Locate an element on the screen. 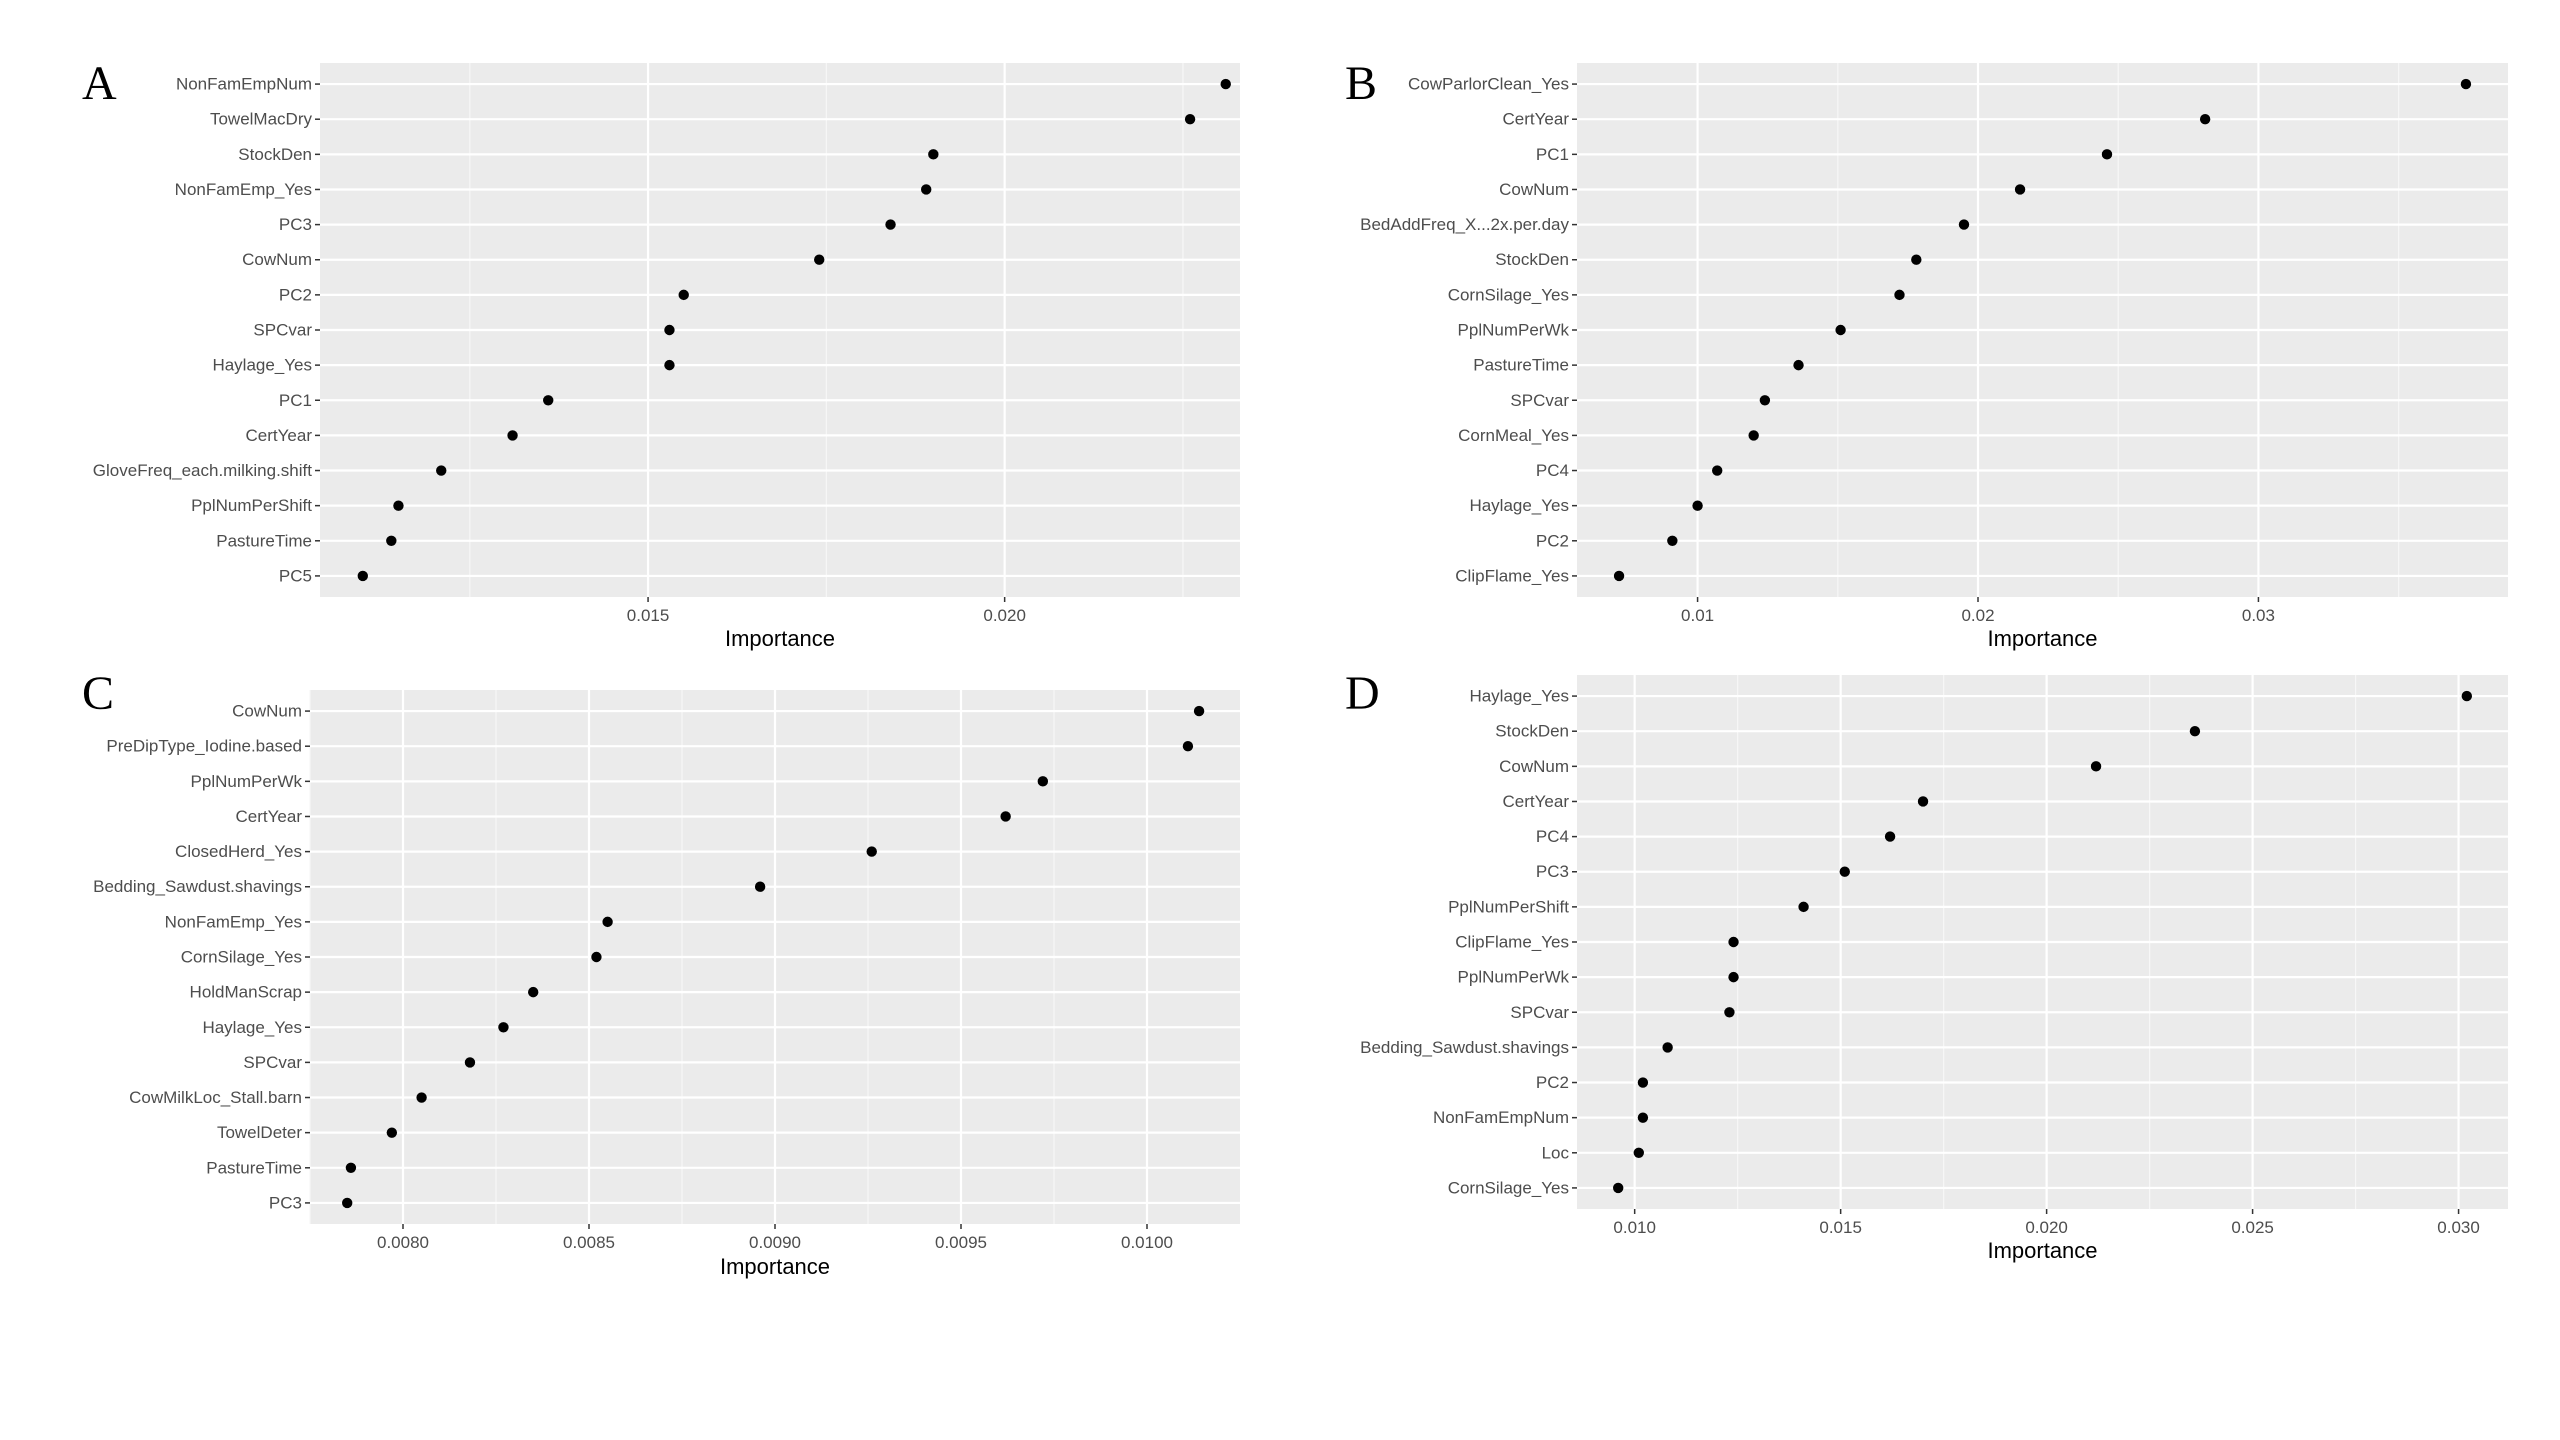 This screenshot has width=2560, height=1440. x-tick-label: 0.025 is located at coordinates (2252, 1227).